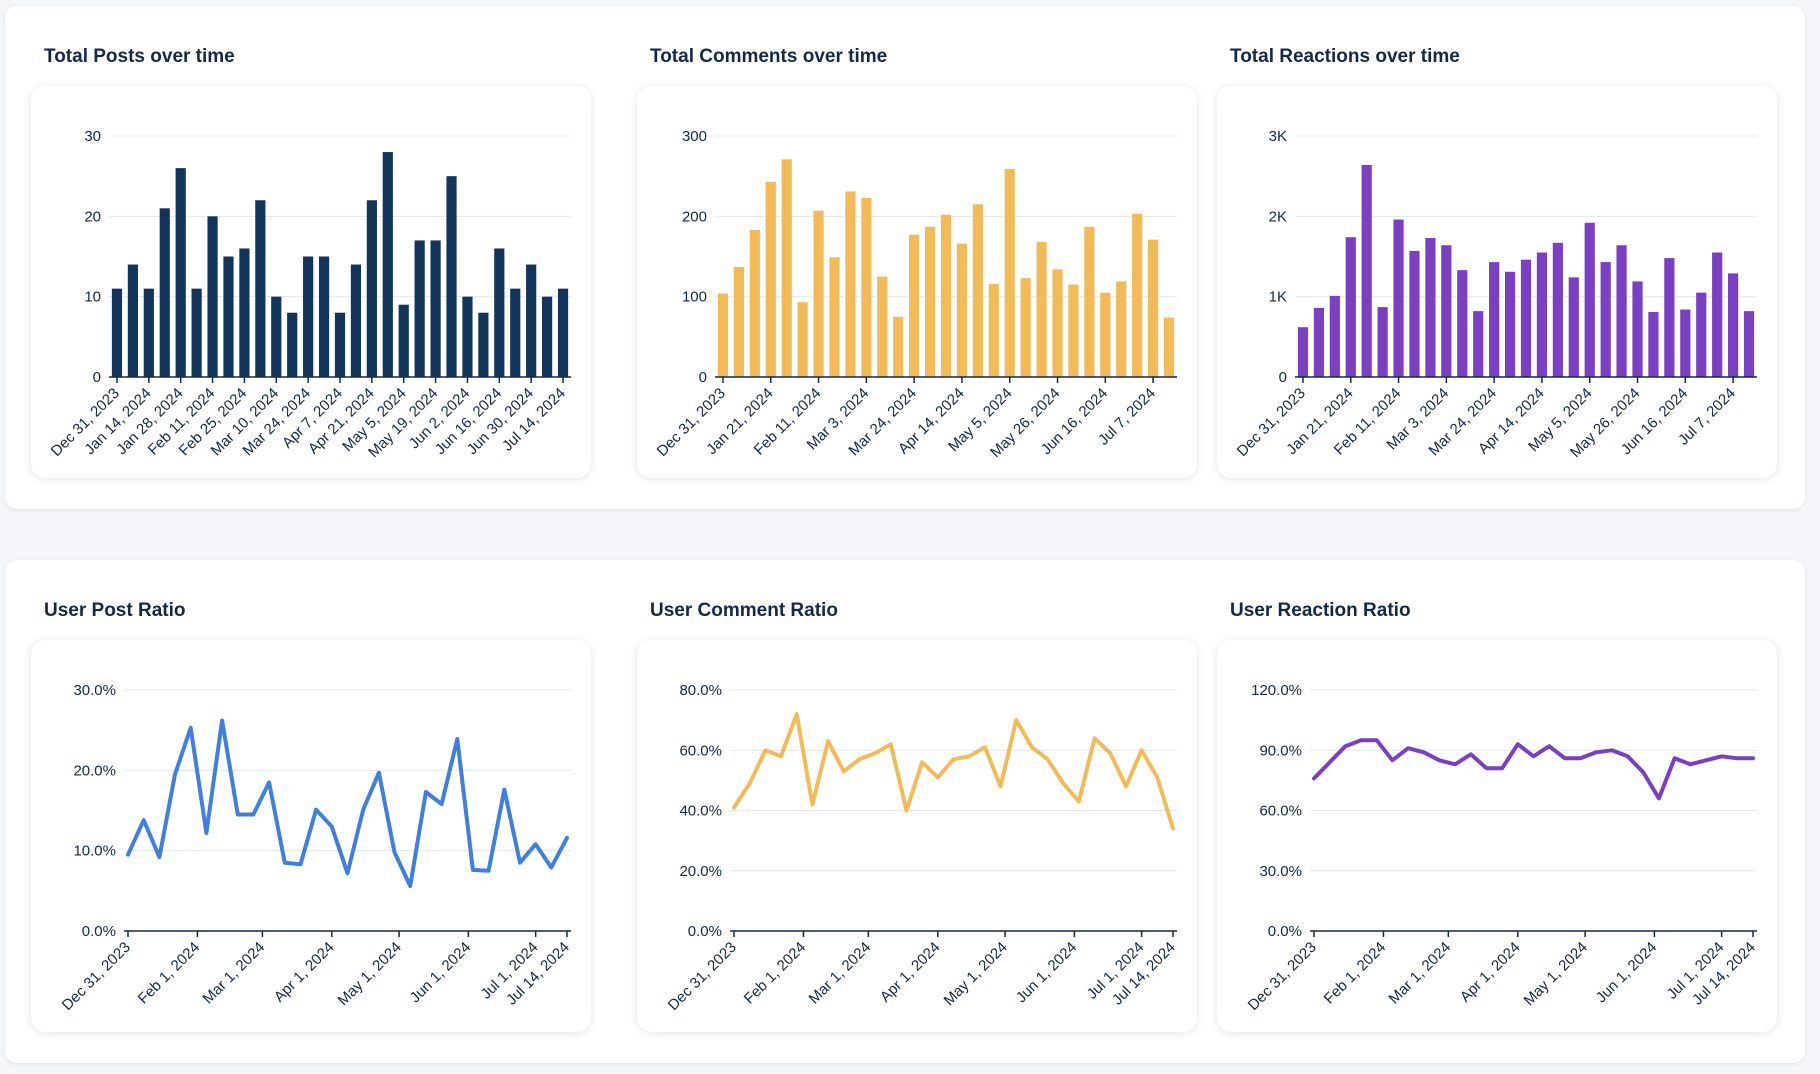 The height and width of the screenshot is (1074, 1820). Describe the element at coordinates (1320, 610) in the screenshot. I see `chart-title-user-reaction-ratio: User Reaction Ratio` at that location.